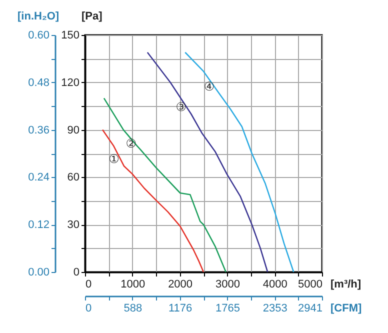 This screenshot has height=333, width=388. I want to click on annotation: ②, so click(131, 143).